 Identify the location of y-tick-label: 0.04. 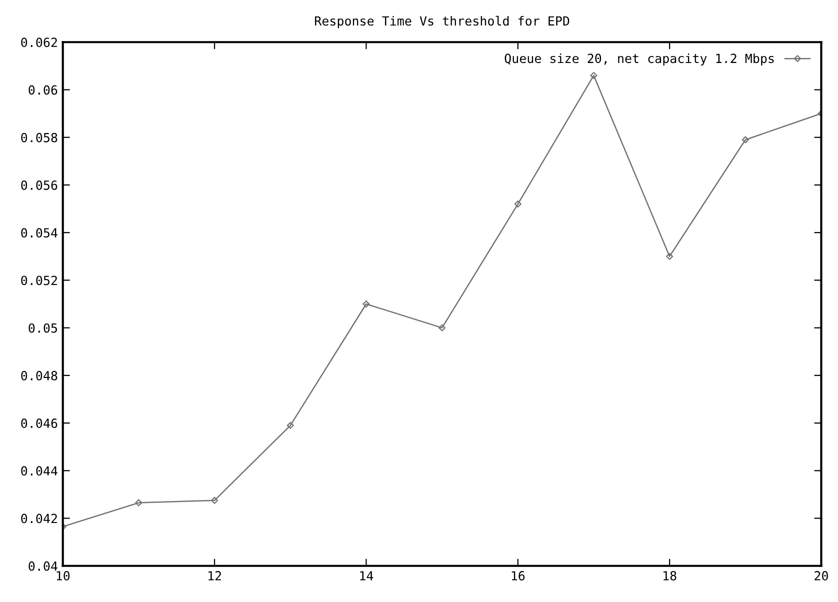
(43, 566).